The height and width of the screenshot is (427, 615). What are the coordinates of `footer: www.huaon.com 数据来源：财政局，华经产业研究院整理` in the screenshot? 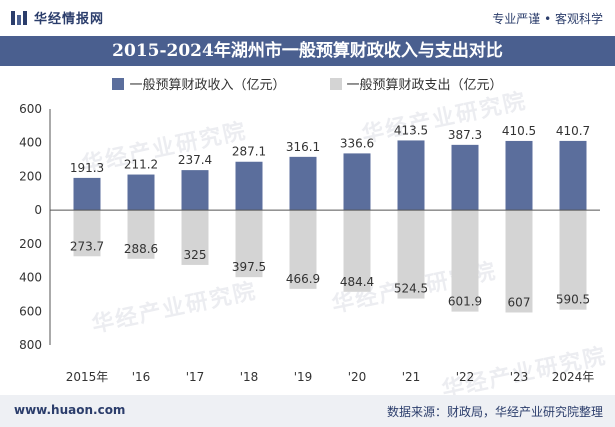 It's located at (307, 411).